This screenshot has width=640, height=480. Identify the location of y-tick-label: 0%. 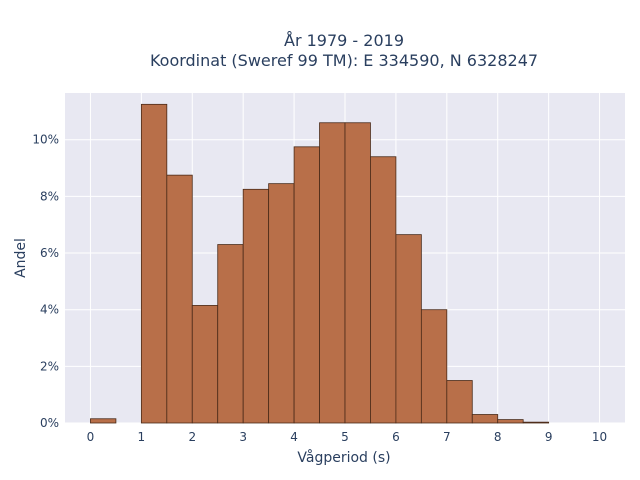
(49, 423).